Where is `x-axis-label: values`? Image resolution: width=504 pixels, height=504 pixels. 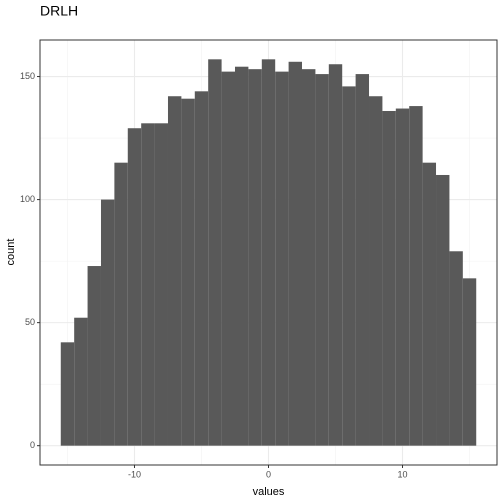
x-axis-label: values is located at coordinates (269, 492).